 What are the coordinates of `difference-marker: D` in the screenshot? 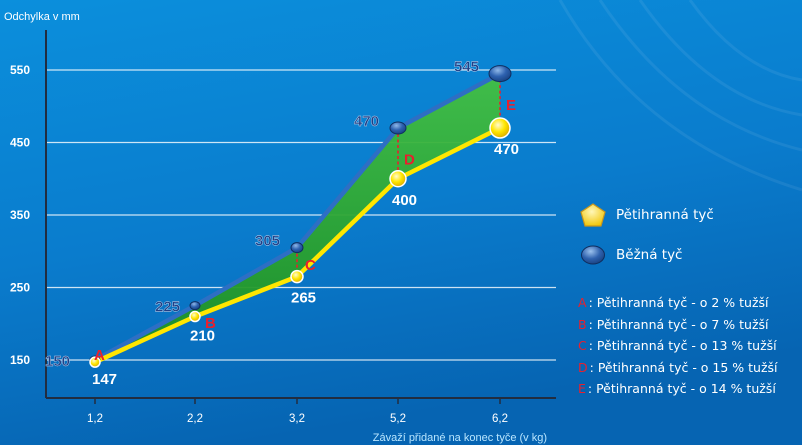 It's located at (409, 159).